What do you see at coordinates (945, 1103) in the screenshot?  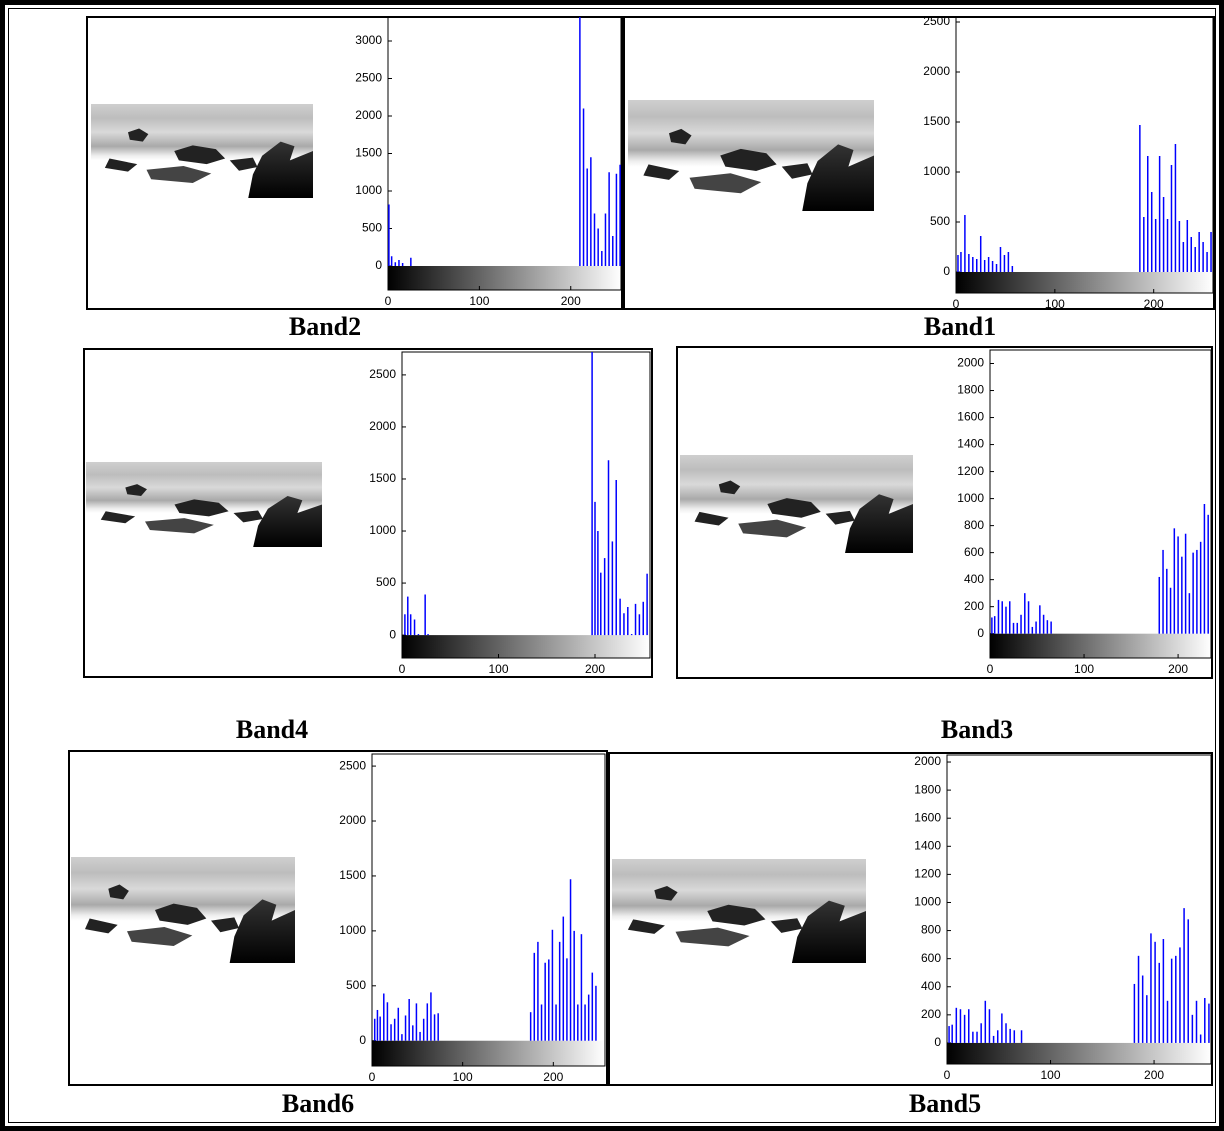 I see `band-title: Band5` at bounding box center [945, 1103].